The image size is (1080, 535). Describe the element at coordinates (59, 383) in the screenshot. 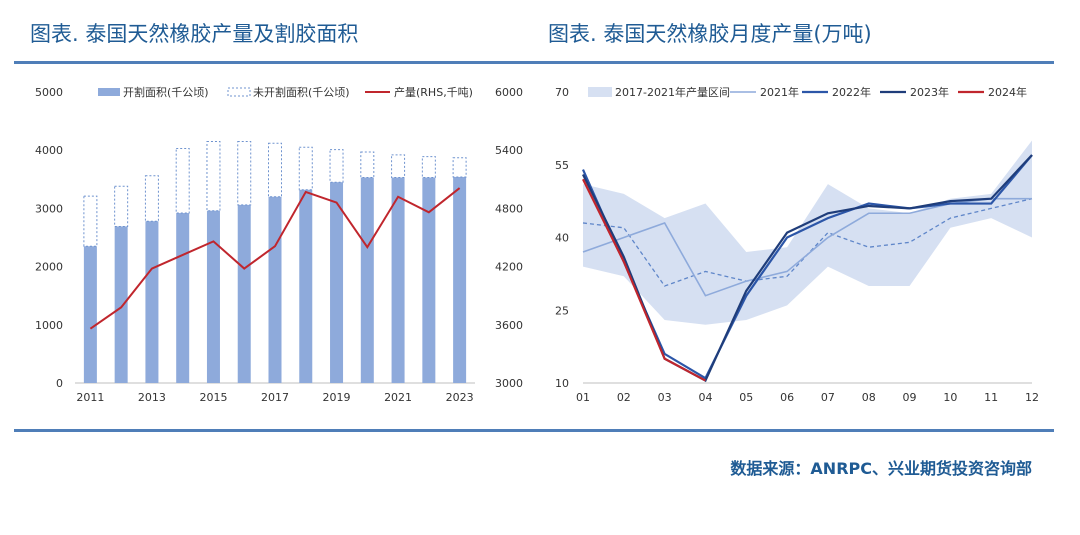

I see `left-y-tick-label: 0` at that location.